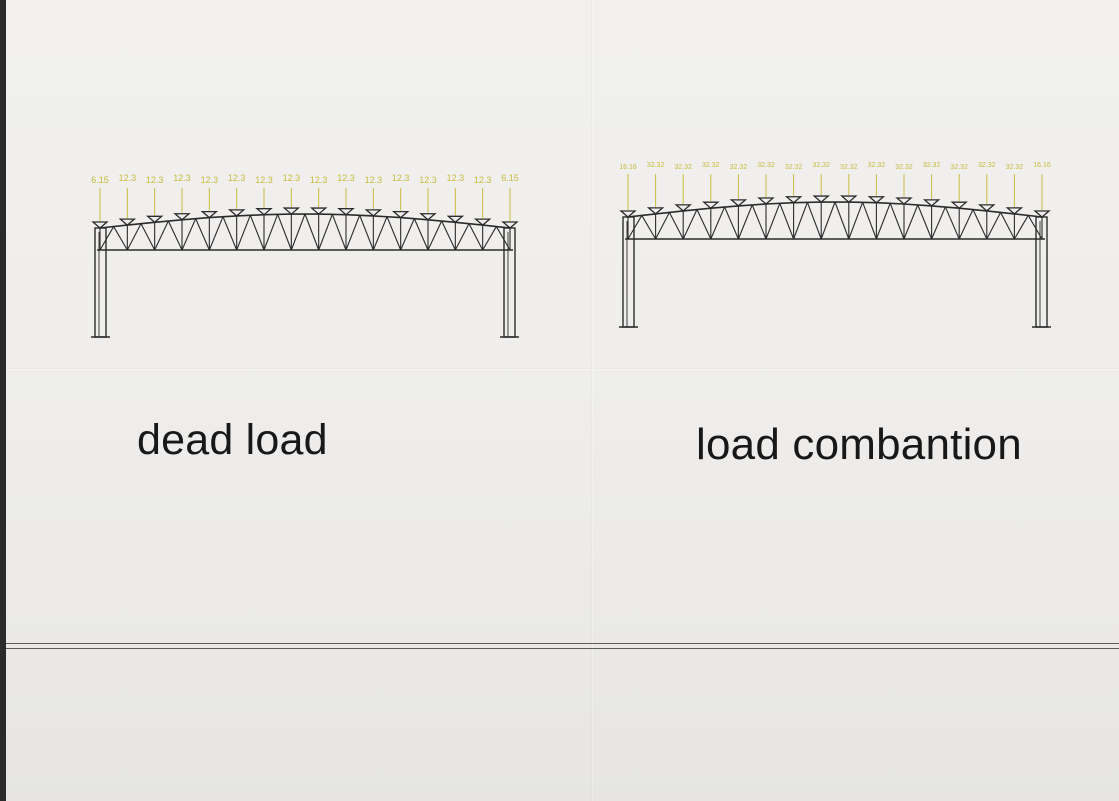  I want to click on paper-fold-vertical, so click(592, 400).